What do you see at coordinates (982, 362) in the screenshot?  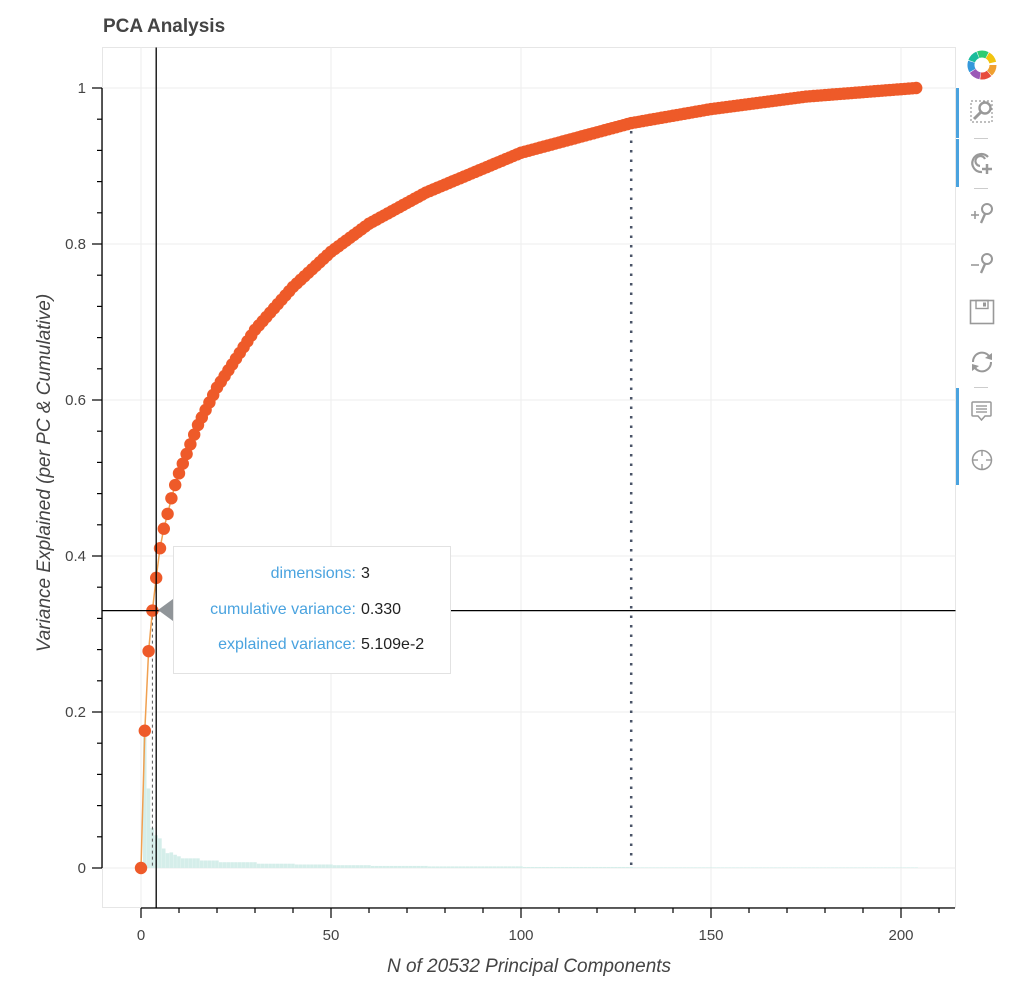 I see `reset-button` at bounding box center [982, 362].